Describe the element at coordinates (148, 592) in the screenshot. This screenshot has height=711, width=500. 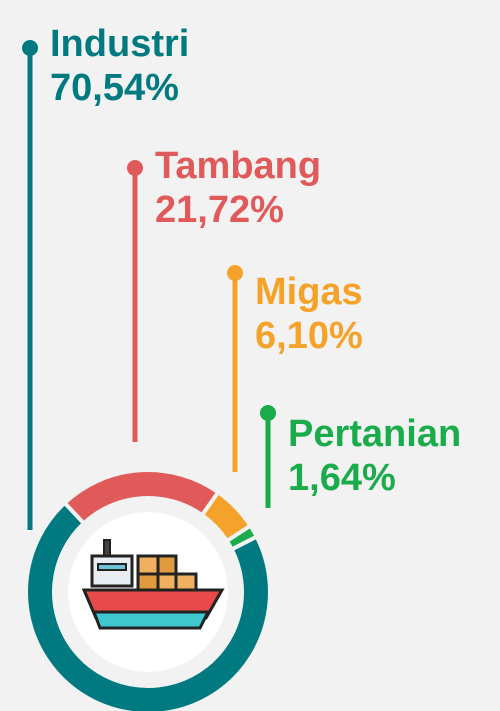
I see `ship-icon` at that location.